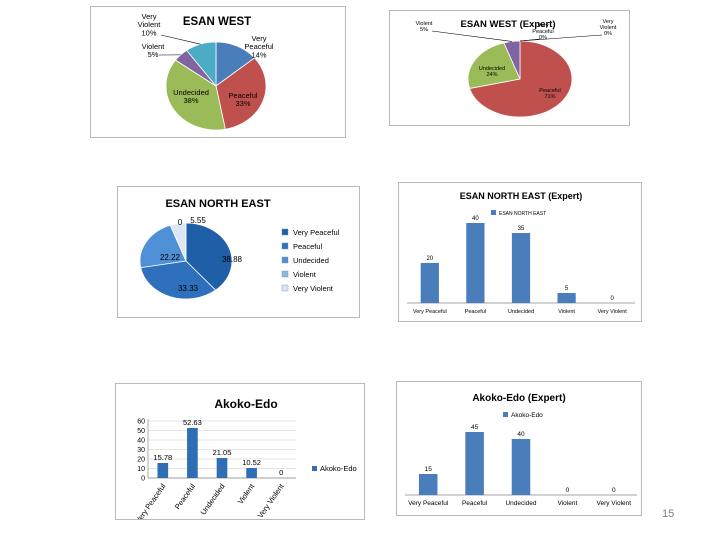  I want to click on data-label: 35, so click(521, 229).